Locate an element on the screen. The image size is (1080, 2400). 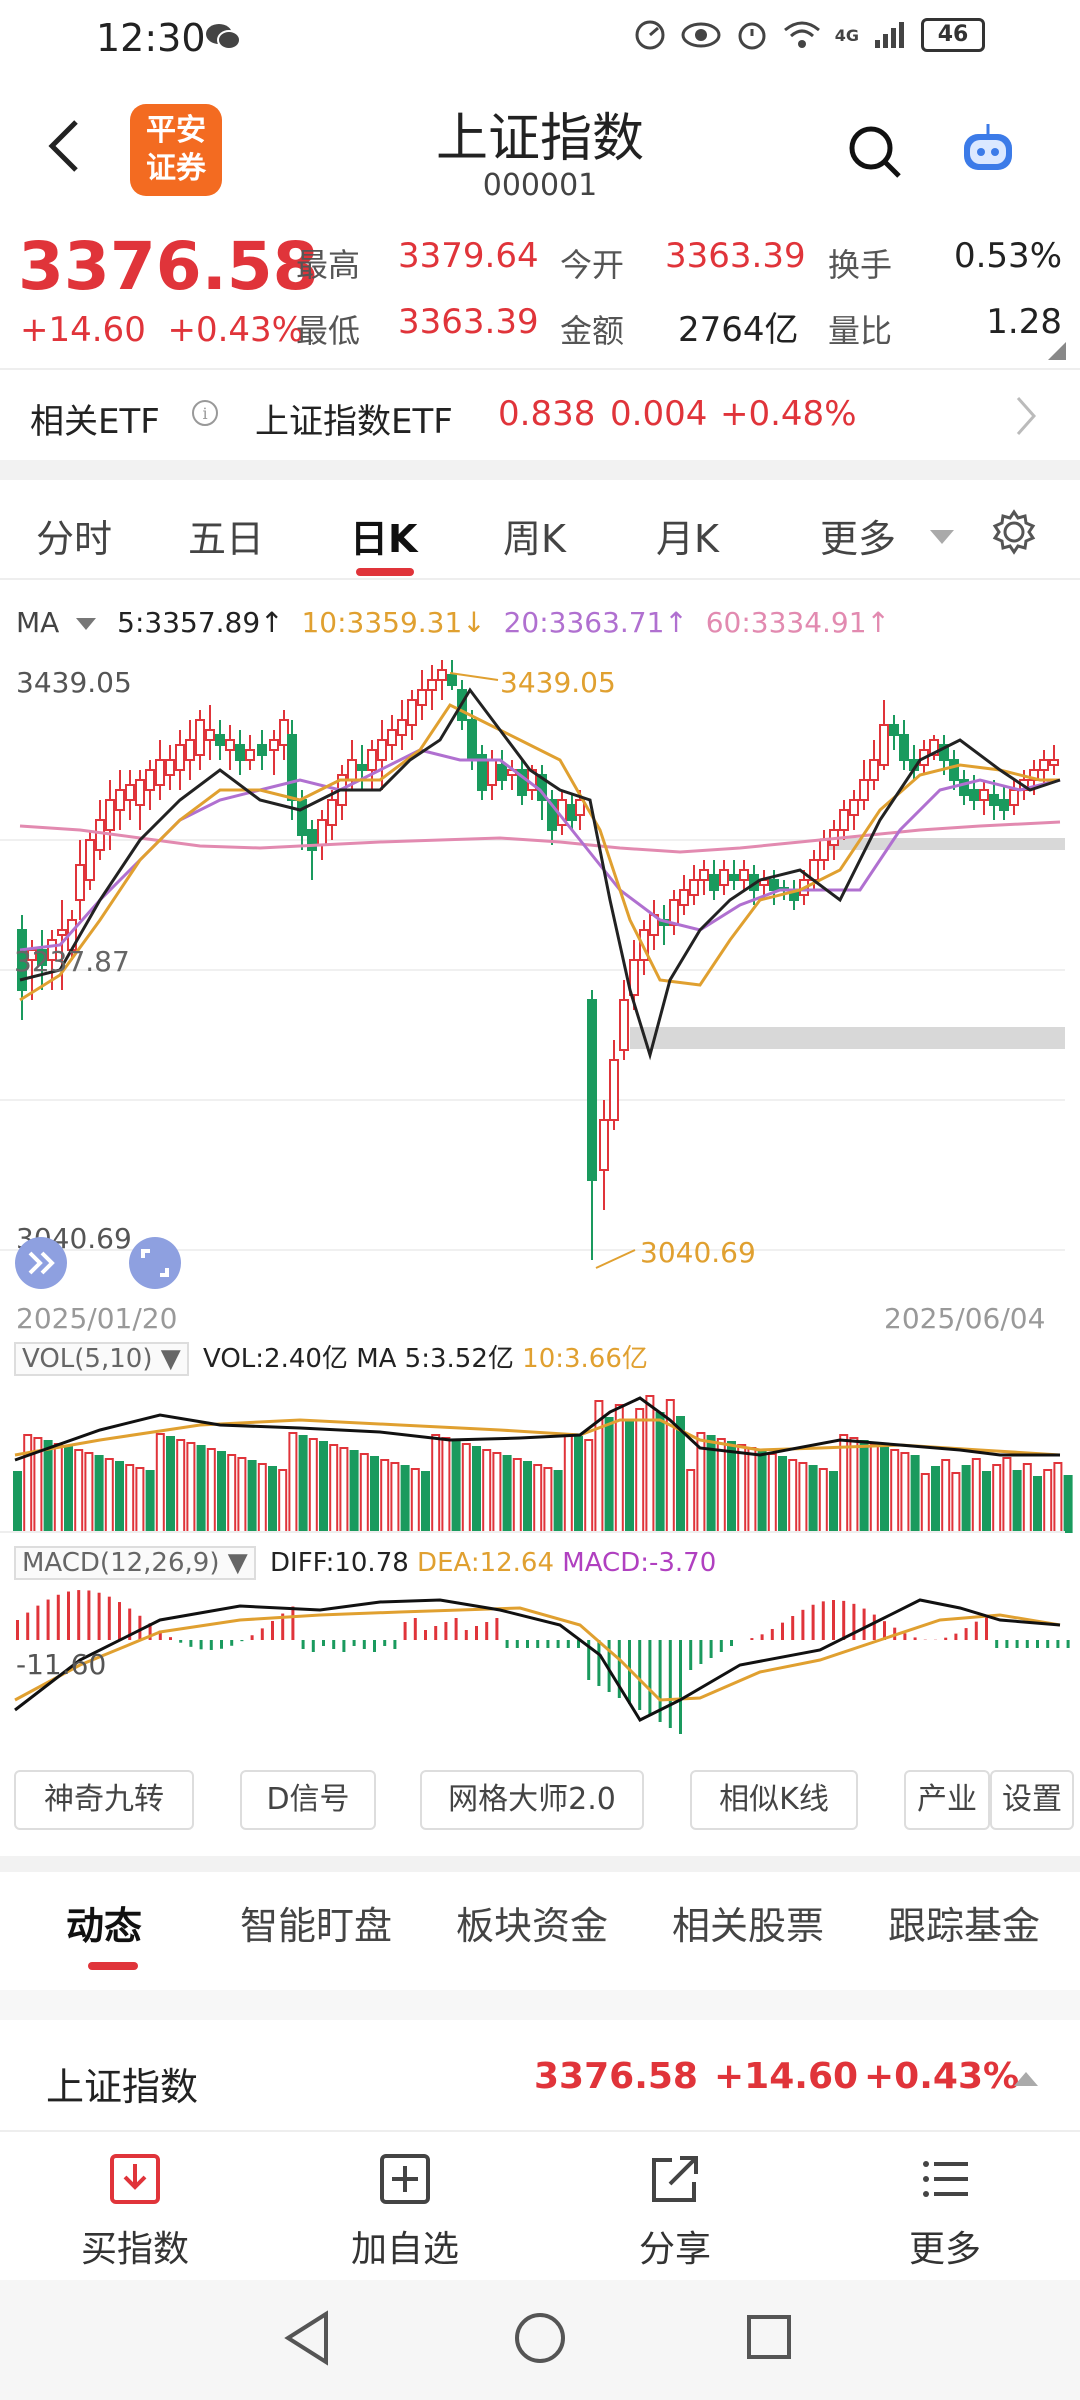
info-icon: i is located at coordinates (205, 413).